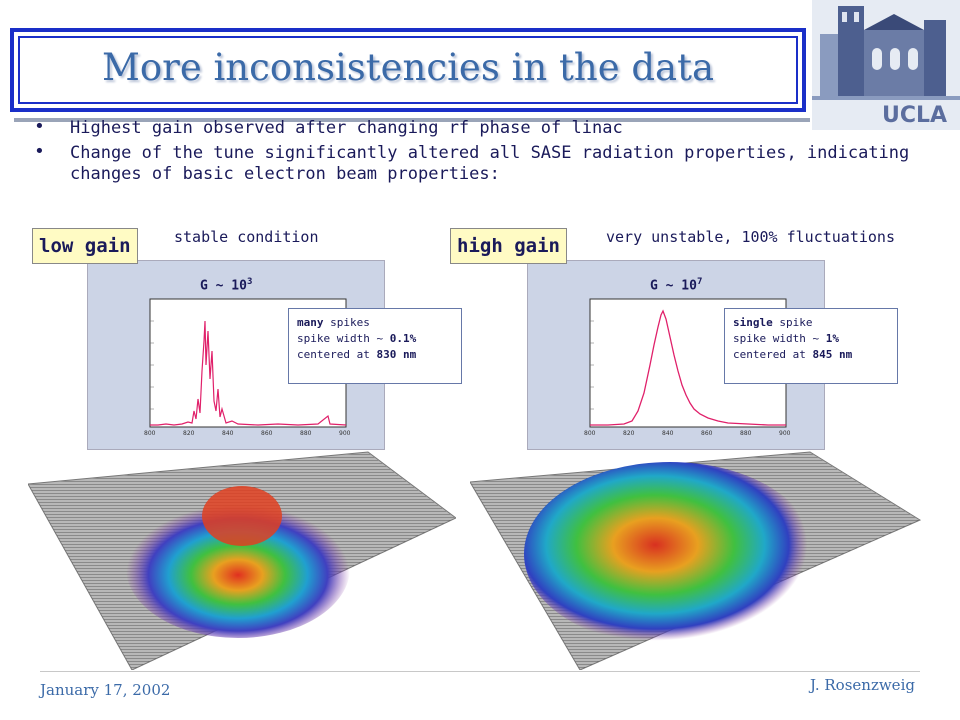  Describe the element at coordinates (105, 690) in the screenshot. I see `footer-date: January 17, 2002` at that location.